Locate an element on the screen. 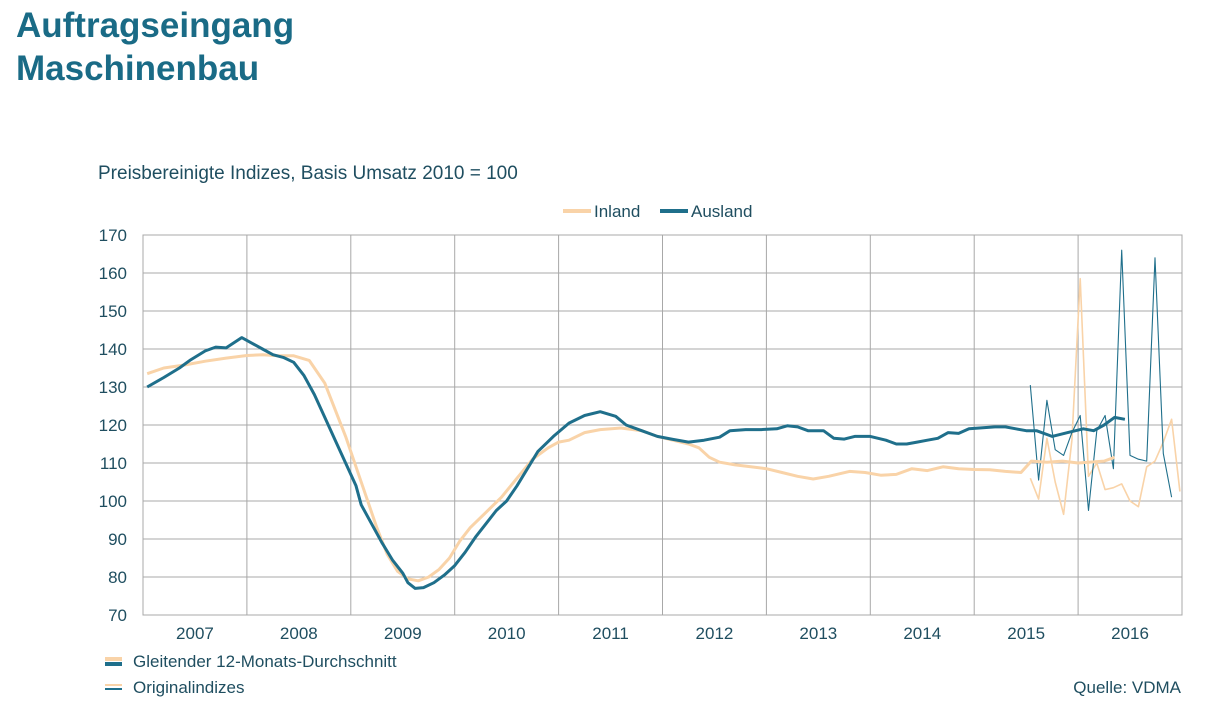  note-original: Originalindizes is located at coordinates (189, 687).